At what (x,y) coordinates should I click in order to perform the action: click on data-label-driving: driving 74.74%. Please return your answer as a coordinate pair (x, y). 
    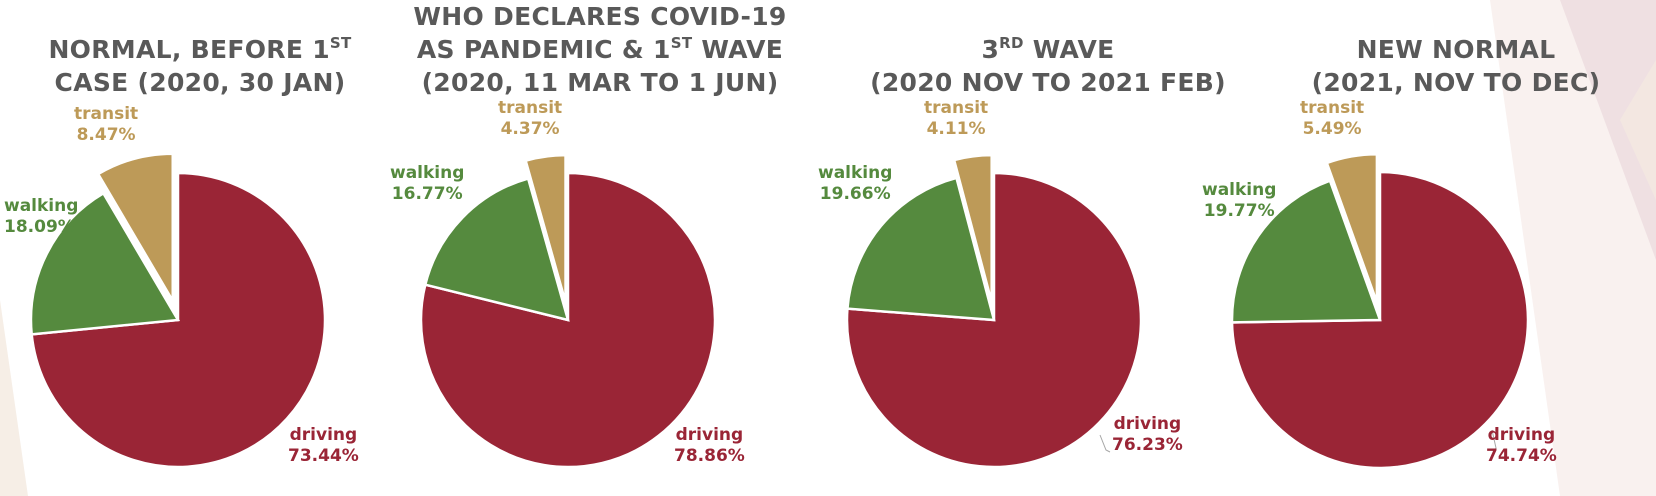
    Looking at the image, I should click on (1521, 446).